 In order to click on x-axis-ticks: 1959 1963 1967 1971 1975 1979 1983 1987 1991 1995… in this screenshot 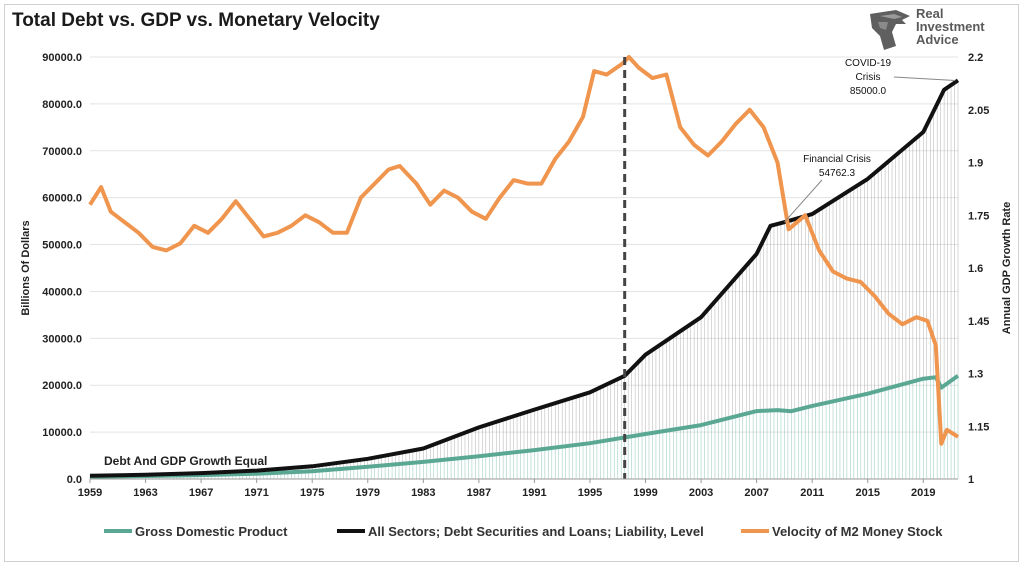, I will do `click(507, 489)`.